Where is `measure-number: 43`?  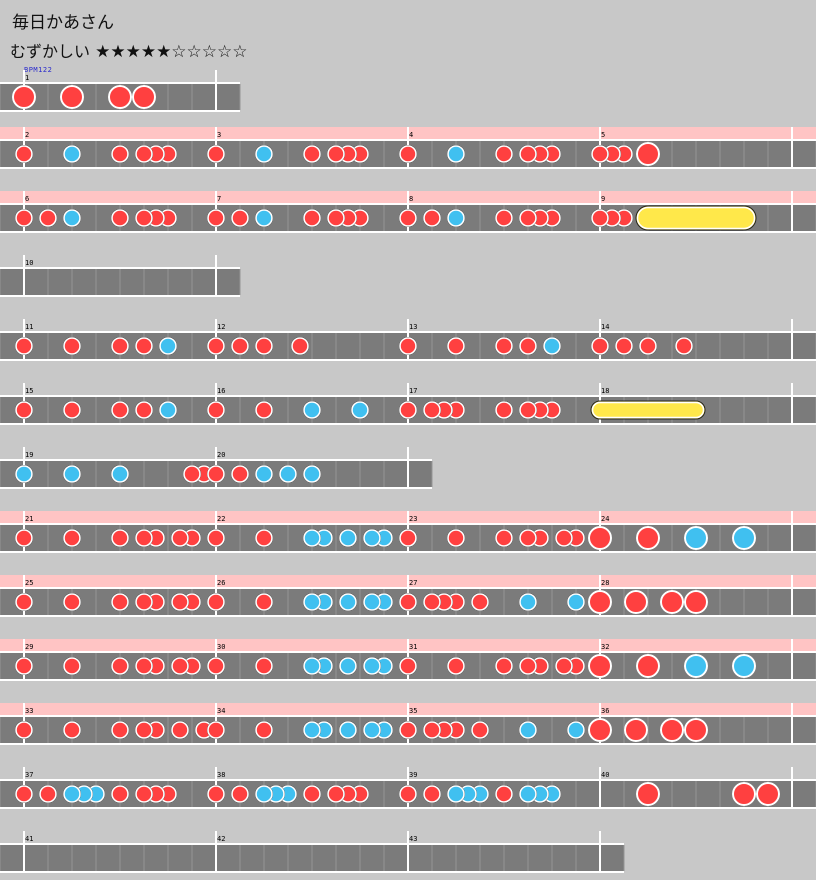
measure-number: 43 is located at coordinates (413, 839).